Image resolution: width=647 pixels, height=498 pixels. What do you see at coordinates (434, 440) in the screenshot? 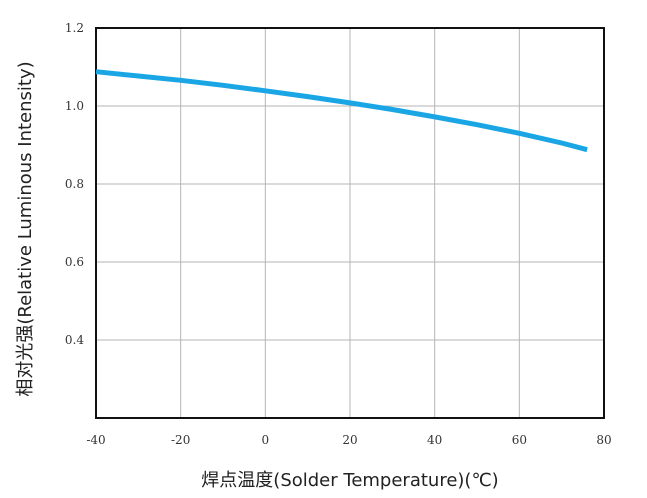
I see `x-tick-label: 40` at bounding box center [434, 440].